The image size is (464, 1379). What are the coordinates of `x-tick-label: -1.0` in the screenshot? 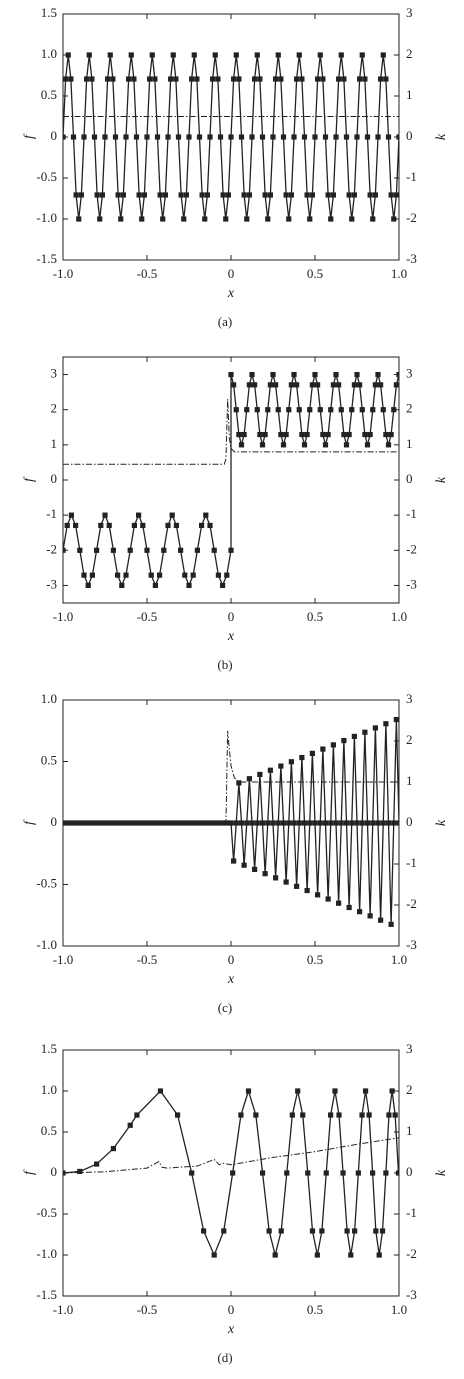 It's located at (63, 1309).